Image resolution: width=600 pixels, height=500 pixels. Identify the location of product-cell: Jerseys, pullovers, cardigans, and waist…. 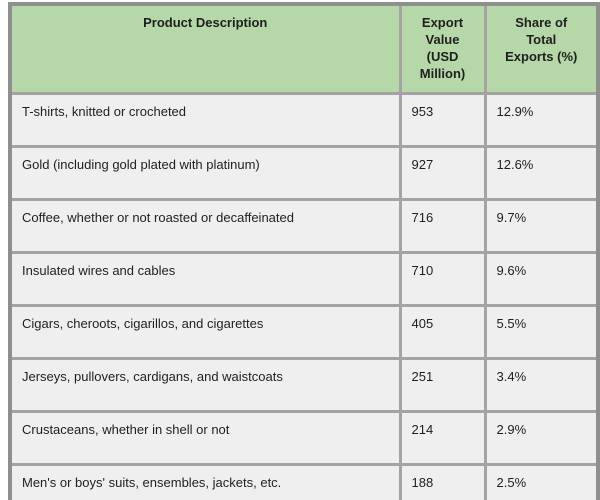
(205, 385).